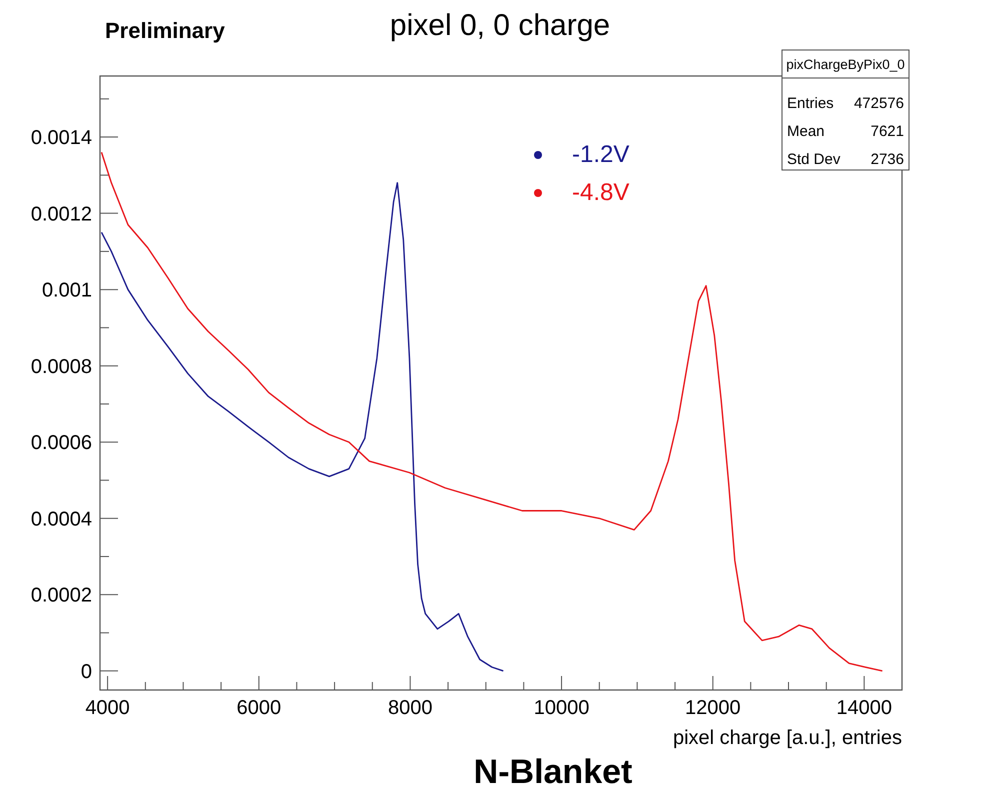  Describe the element at coordinates (500, 25) in the screenshot. I see `chart-title: pixel 0, 0 charge` at that location.